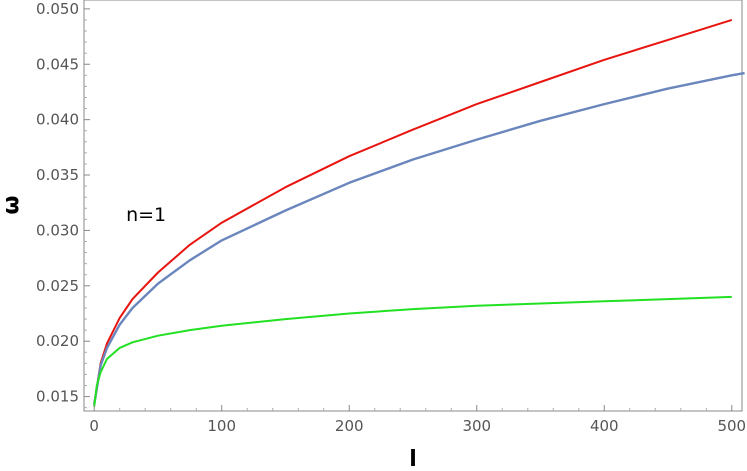  I want to click on x-tick-label: 100, so click(221, 426).